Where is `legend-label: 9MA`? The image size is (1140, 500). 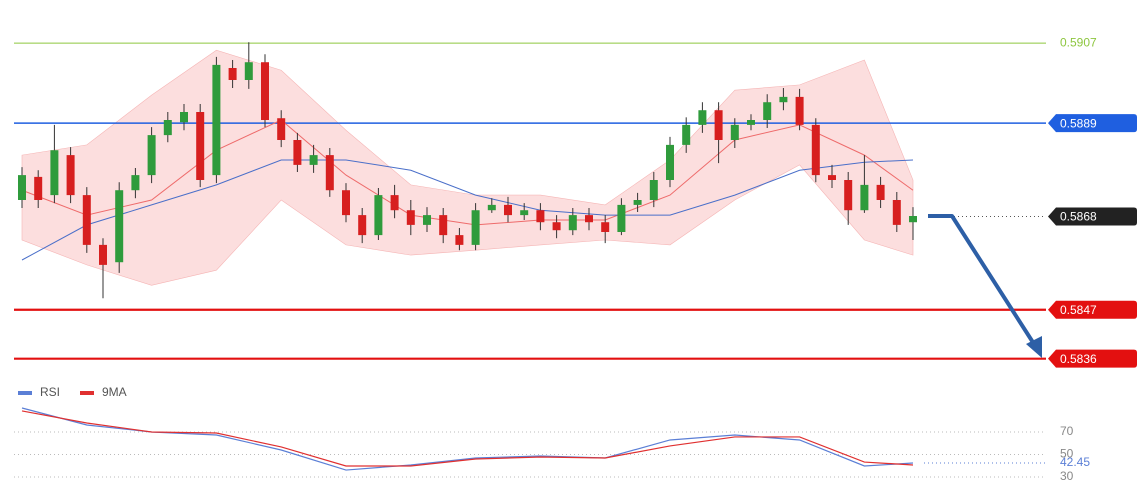 legend-label: 9MA is located at coordinates (114, 392).